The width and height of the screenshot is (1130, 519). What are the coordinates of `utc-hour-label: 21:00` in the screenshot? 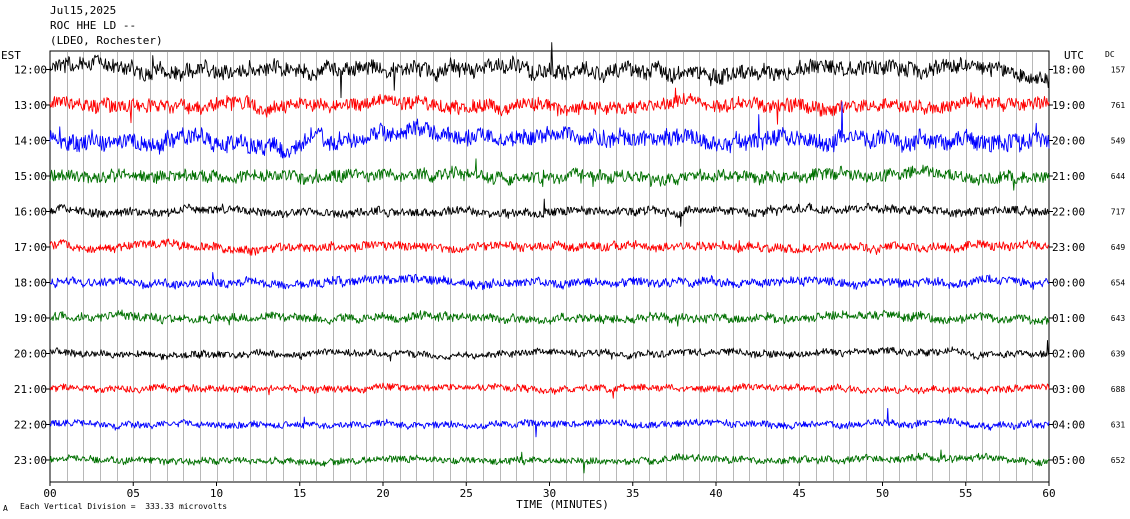 It's located at (1068, 176).